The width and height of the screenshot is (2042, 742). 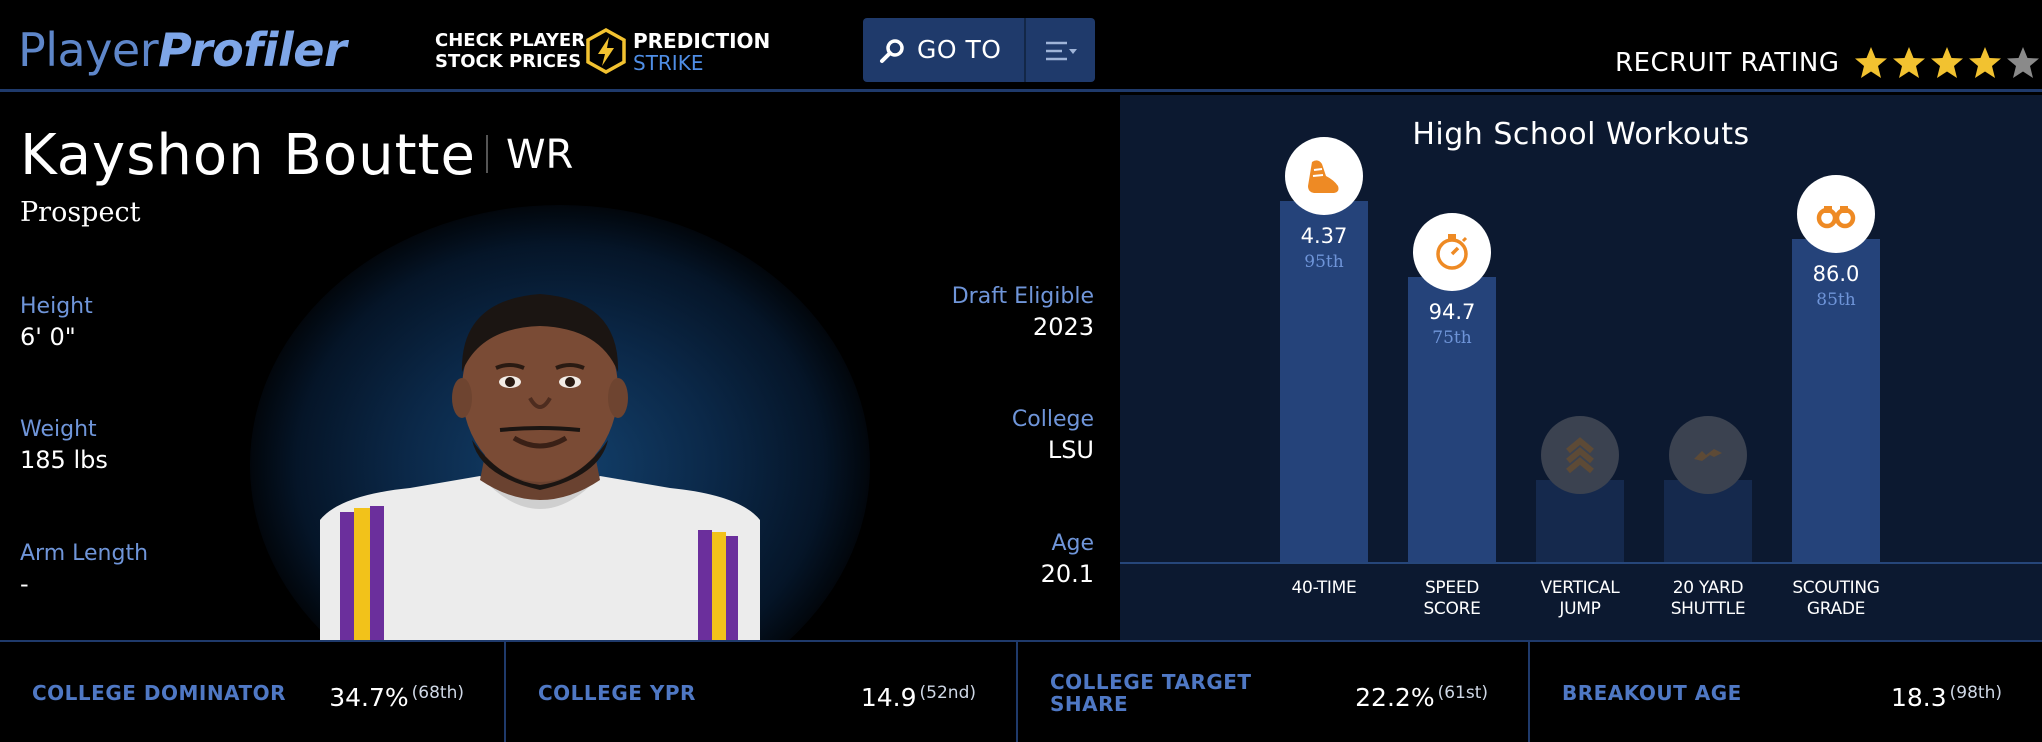 I want to click on workout-percentile: 75th, so click(x=1452, y=338).